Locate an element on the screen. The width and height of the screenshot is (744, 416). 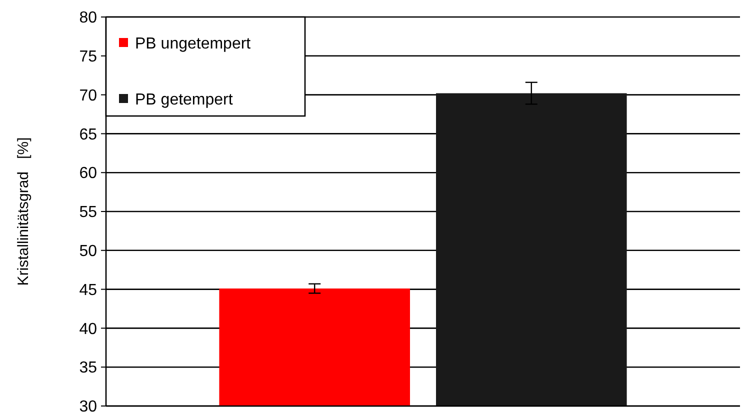
y-tick-label: 50 is located at coordinates (88, 251).